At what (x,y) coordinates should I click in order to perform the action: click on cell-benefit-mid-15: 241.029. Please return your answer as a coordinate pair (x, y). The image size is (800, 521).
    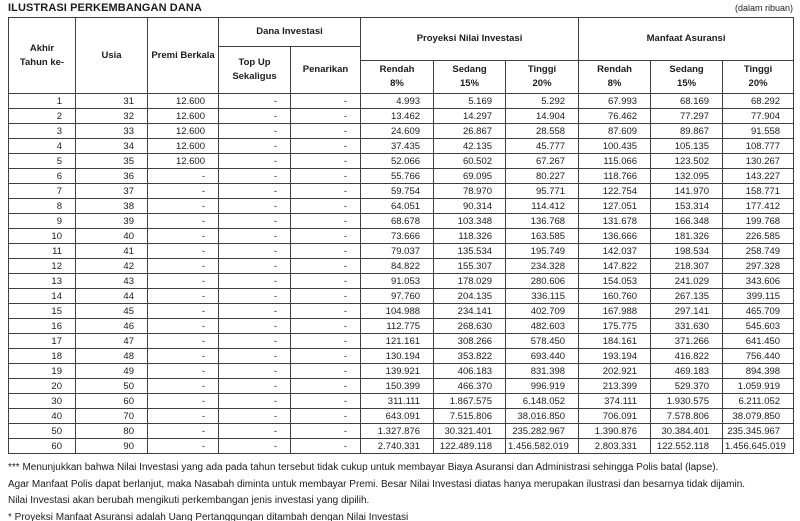
    Looking at the image, I should click on (687, 281).